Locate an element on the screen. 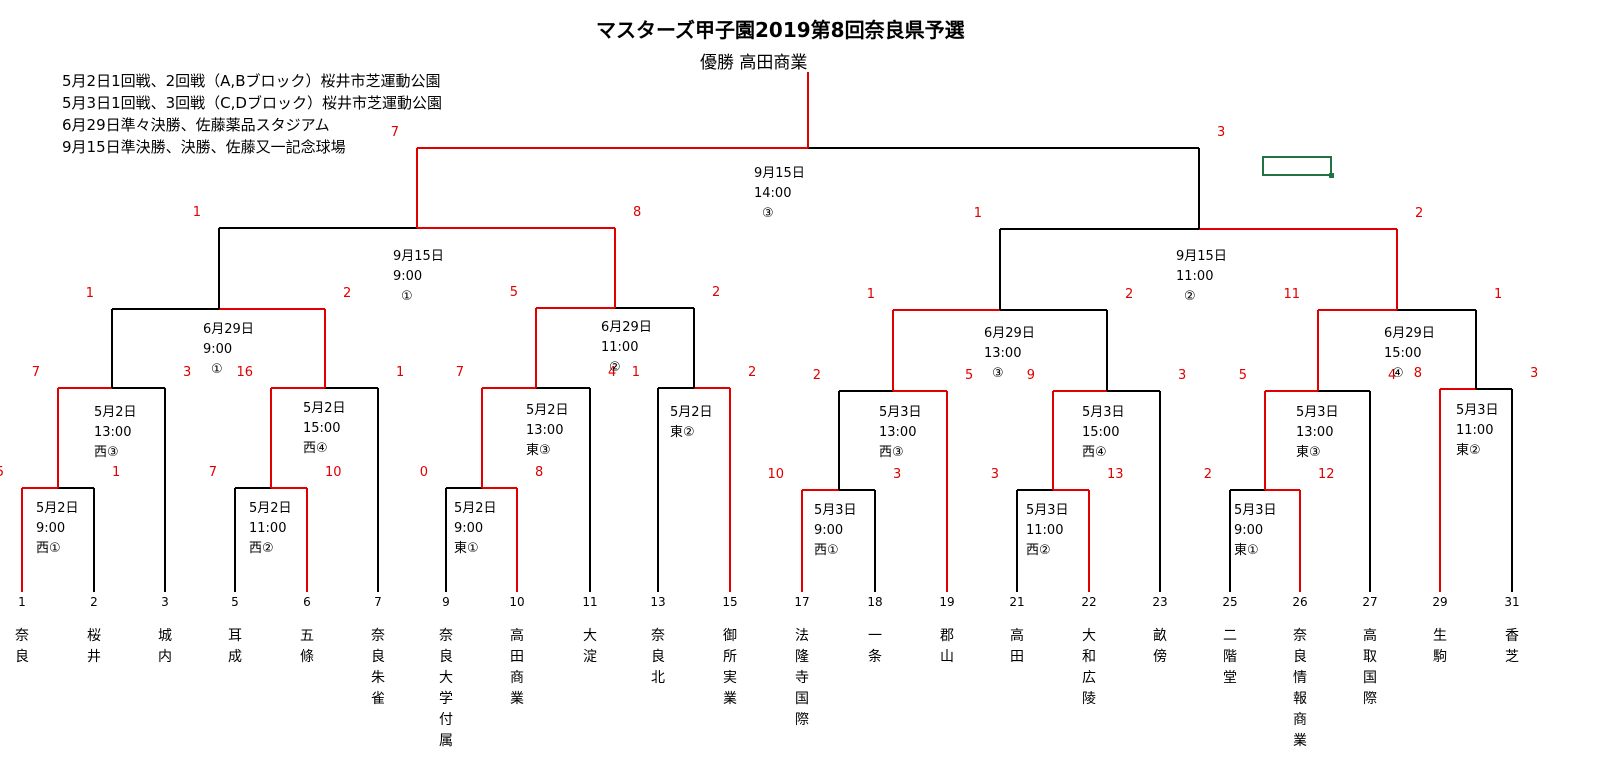  team-name-char: 芝 is located at coordinates (1512, 657).